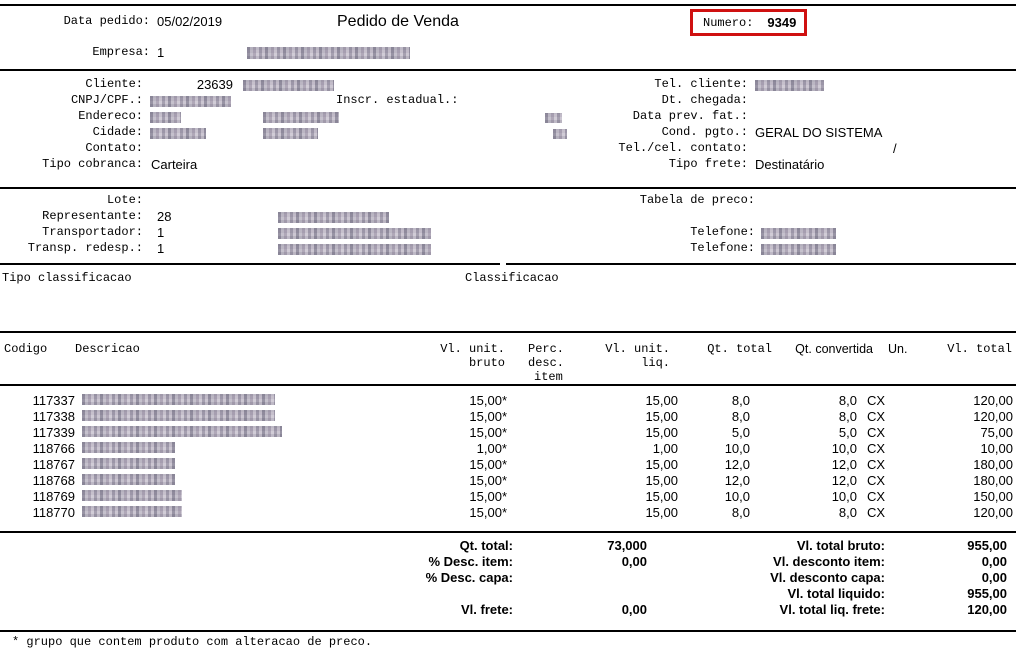  Describe the element at coordinates (190, 101) in the screenshot. I see `redacted-cnpj` at that location.